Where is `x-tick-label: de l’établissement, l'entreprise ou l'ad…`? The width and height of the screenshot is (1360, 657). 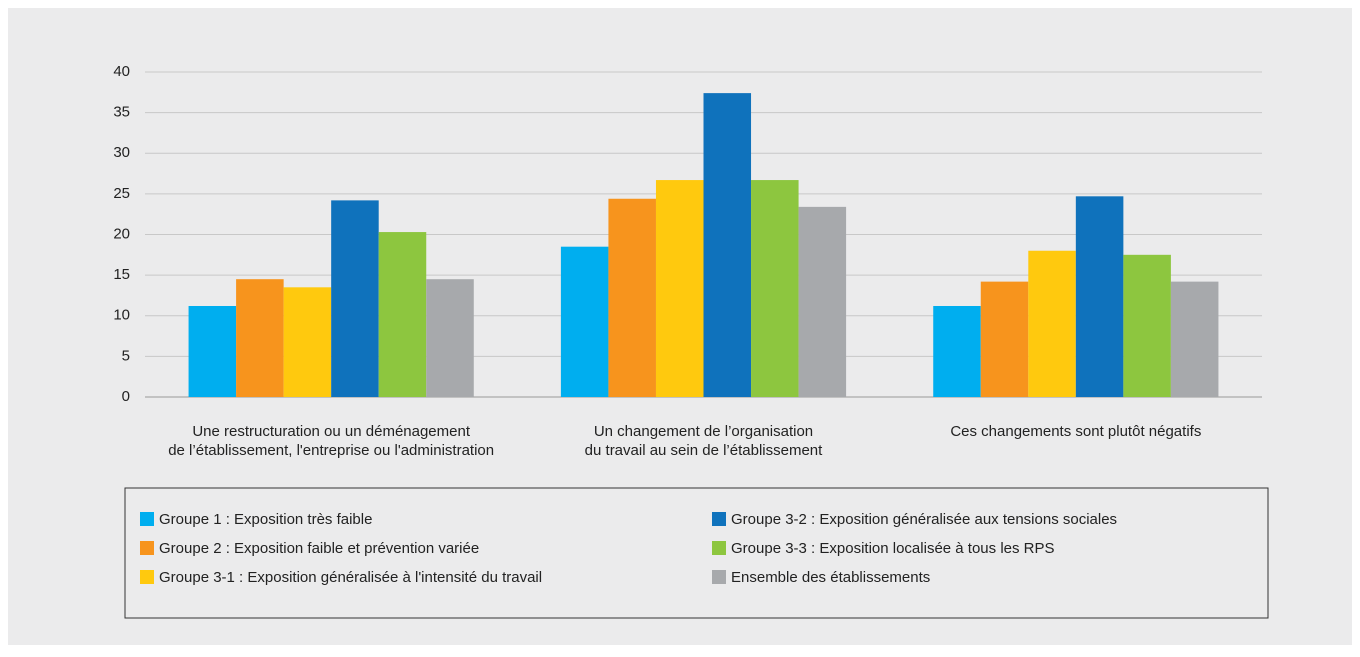 x-tick-label: de l’établissement, l'entreprise ou l'ad… is located at coordinates (331, 450).